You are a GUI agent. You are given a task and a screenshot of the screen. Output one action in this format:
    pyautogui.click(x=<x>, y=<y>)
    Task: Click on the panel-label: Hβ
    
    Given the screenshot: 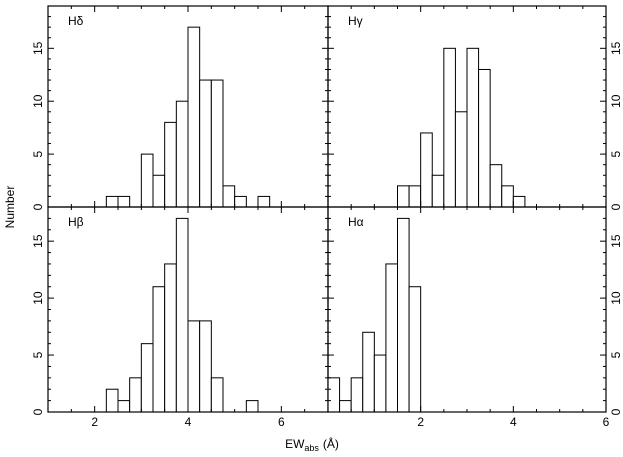 What is the action you would take?
    pyautogui.click(x=76, y=222)
    